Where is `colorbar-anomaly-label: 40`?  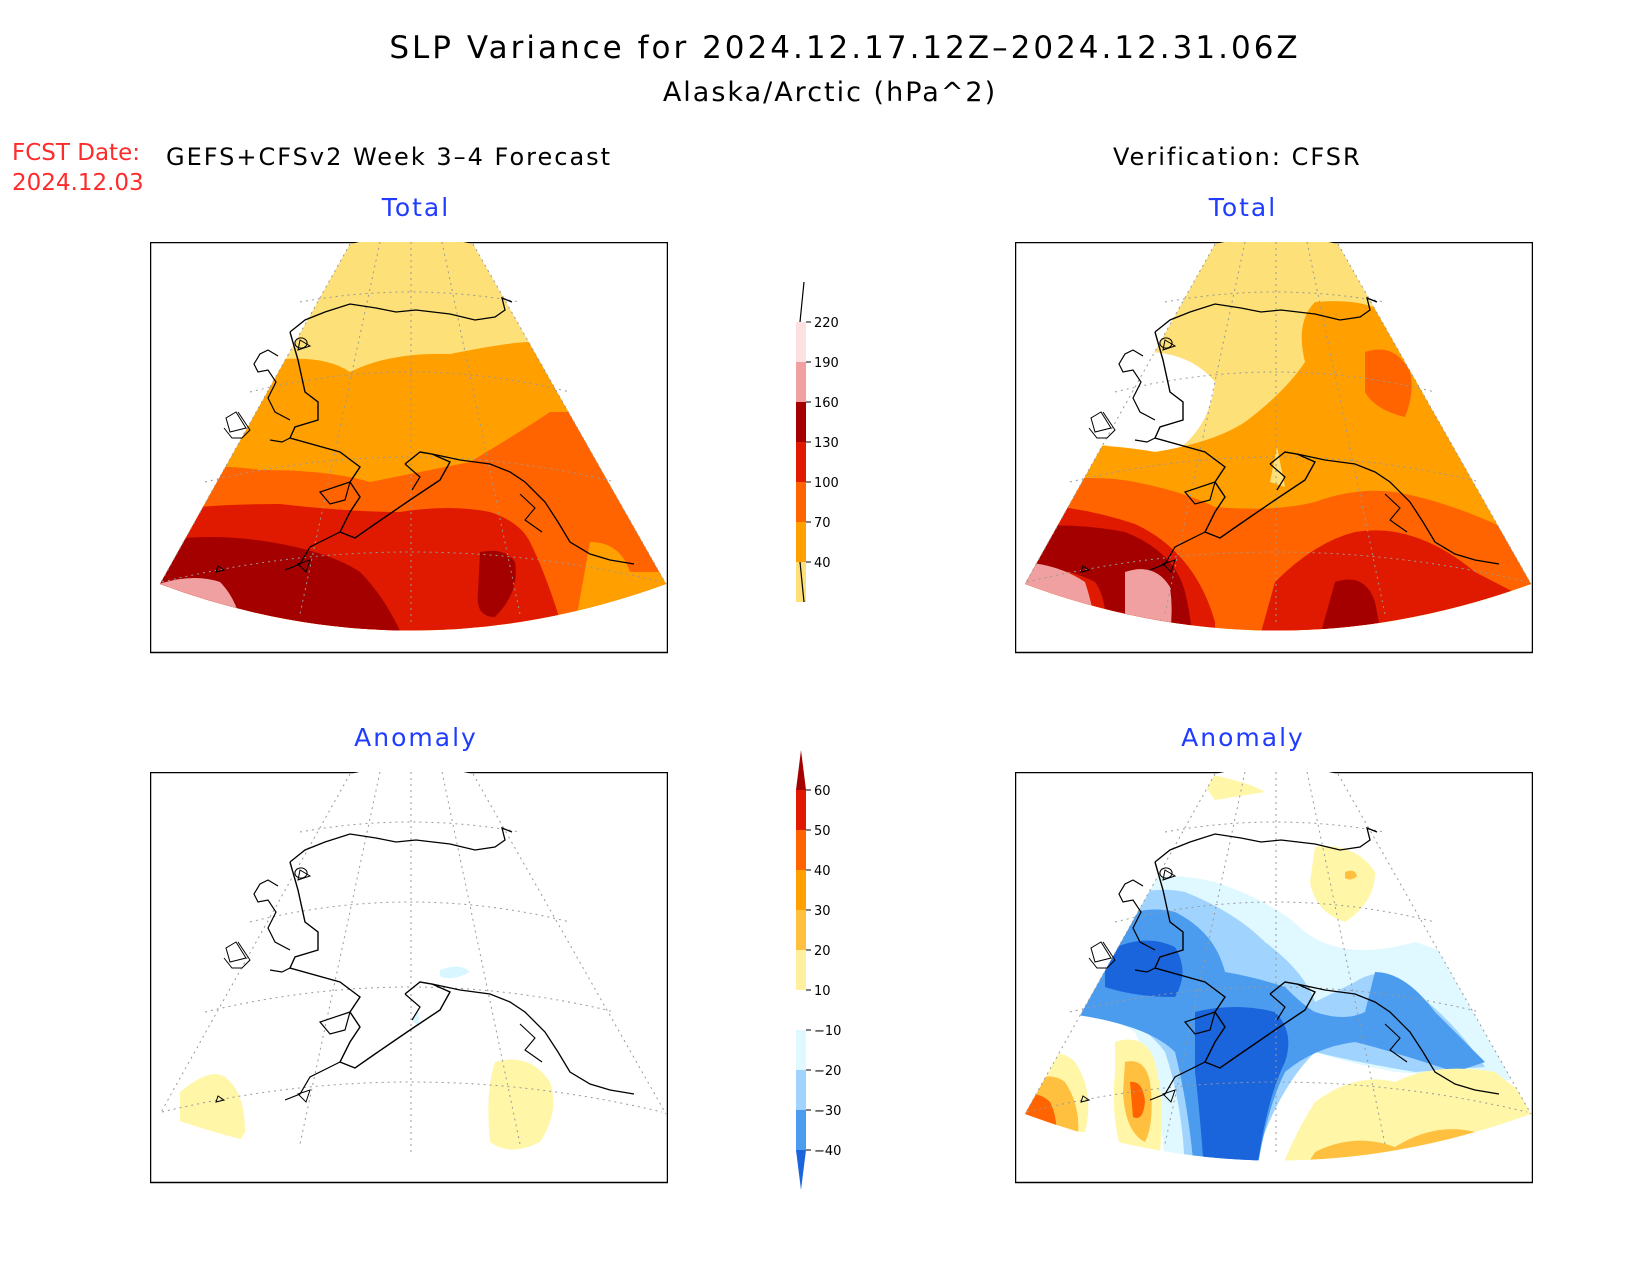
colorbar-anomaly-label: 40 is located at coordinates (822, 871).